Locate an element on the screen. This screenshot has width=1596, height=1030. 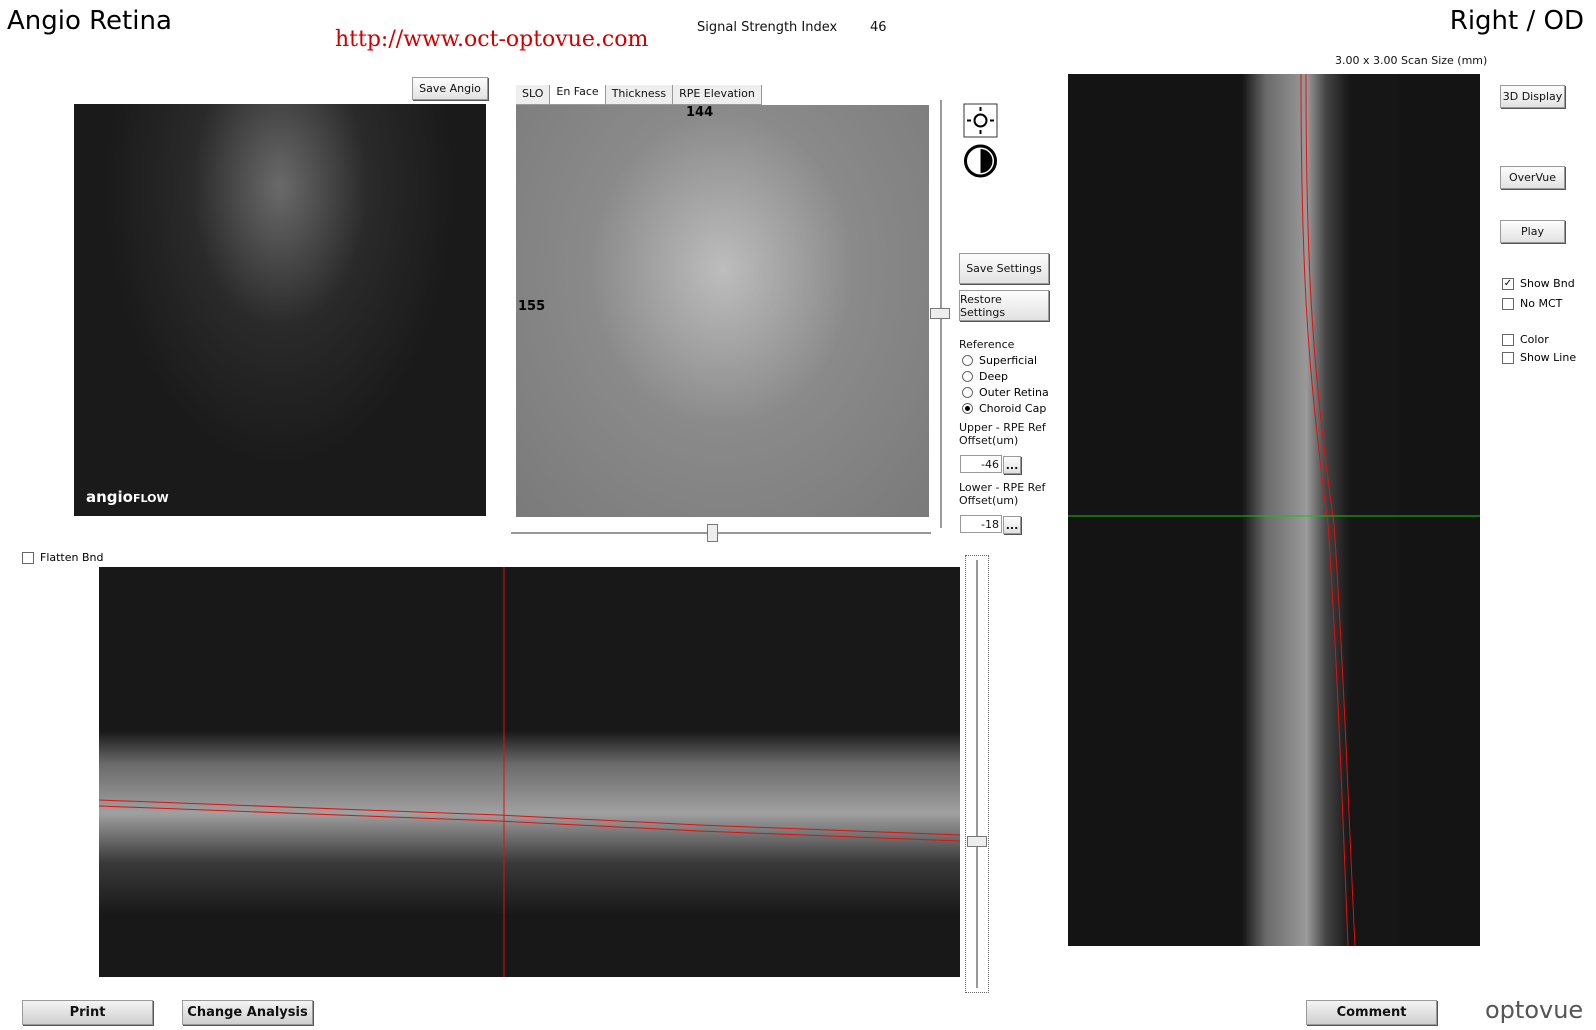
reference-radio: Choroid Cap is located at coordinates (1004, 408).